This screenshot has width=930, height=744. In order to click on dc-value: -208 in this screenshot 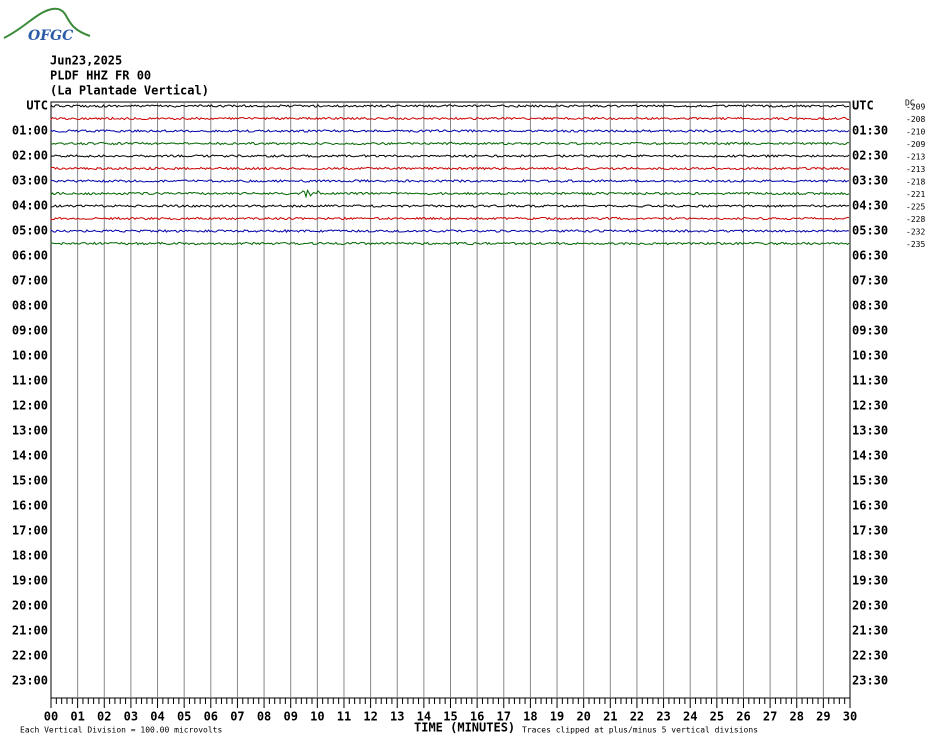, I will do `click(915, 119)`.